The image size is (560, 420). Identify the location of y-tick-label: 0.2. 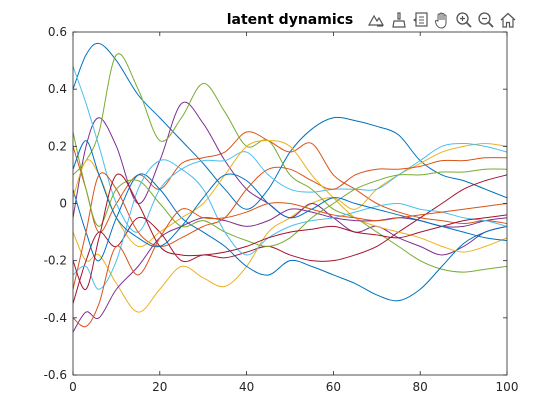
(57, 146).